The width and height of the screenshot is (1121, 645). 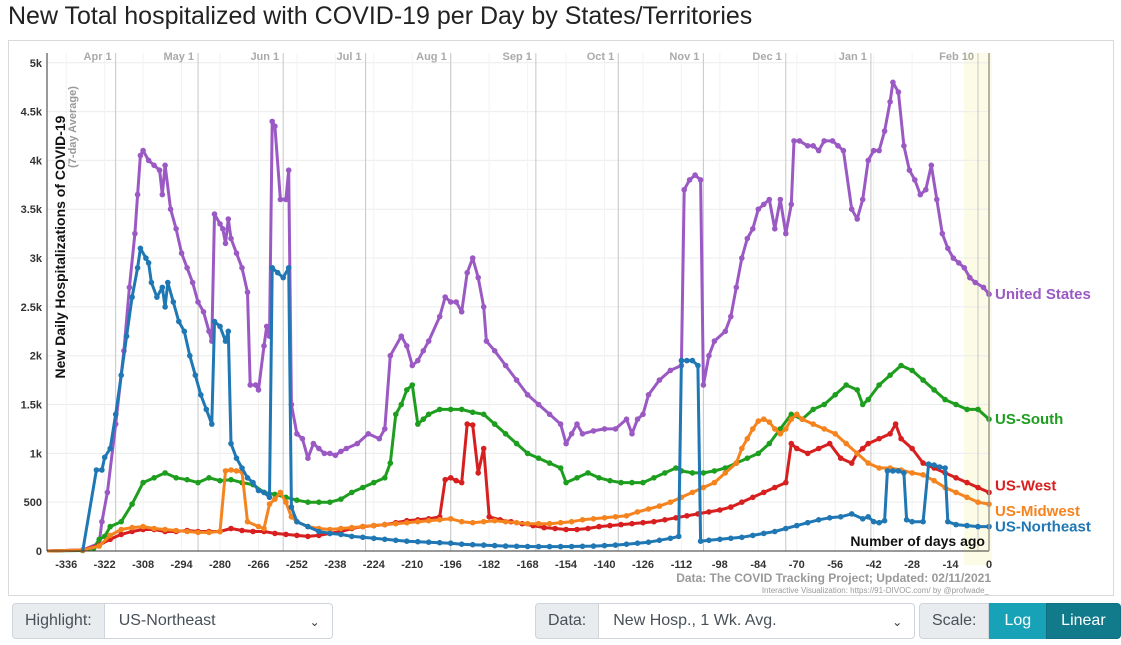 I want to click on month-marker-label: Feb 10, so click(x=956, y=57).